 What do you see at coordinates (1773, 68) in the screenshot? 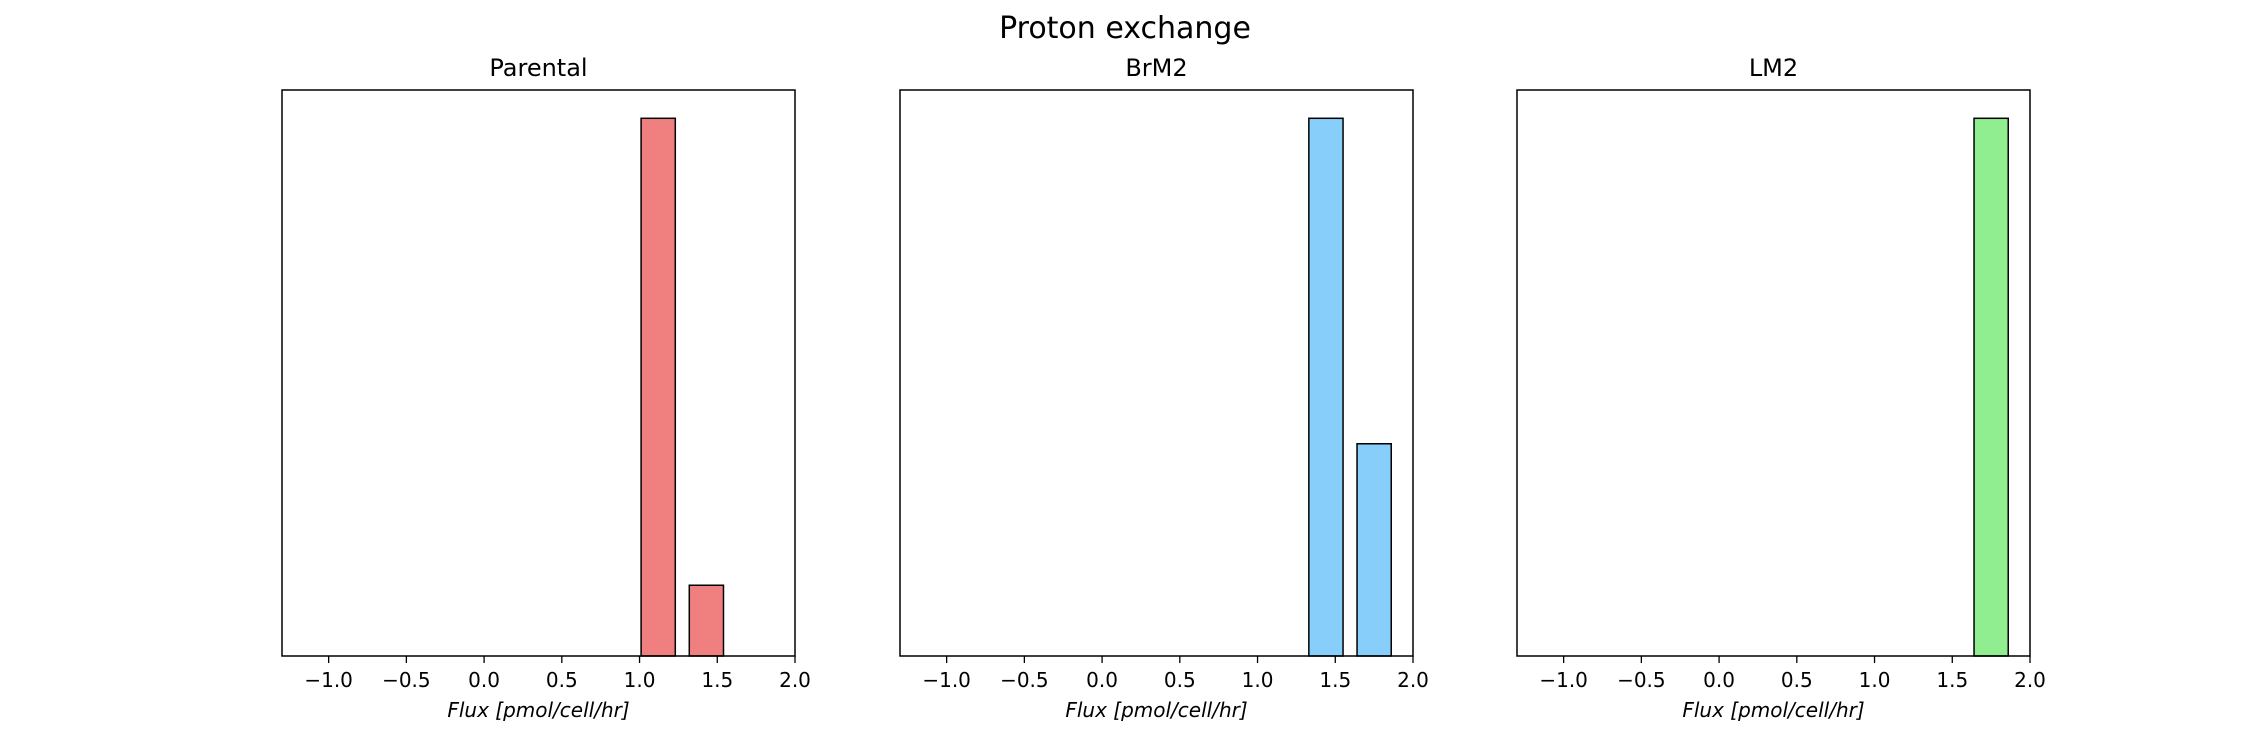
I see `panel-title: LM2` at bounding box center [1773, 68].